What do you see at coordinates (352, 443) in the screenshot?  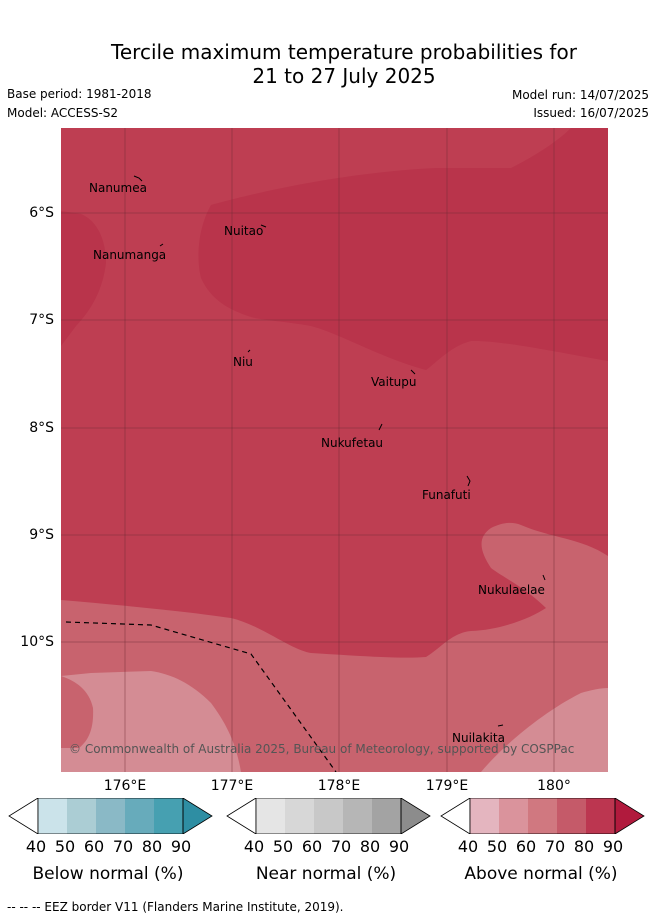 I see `island-label-nukufetau: Nukufetau` at bounding box center [352, 443].